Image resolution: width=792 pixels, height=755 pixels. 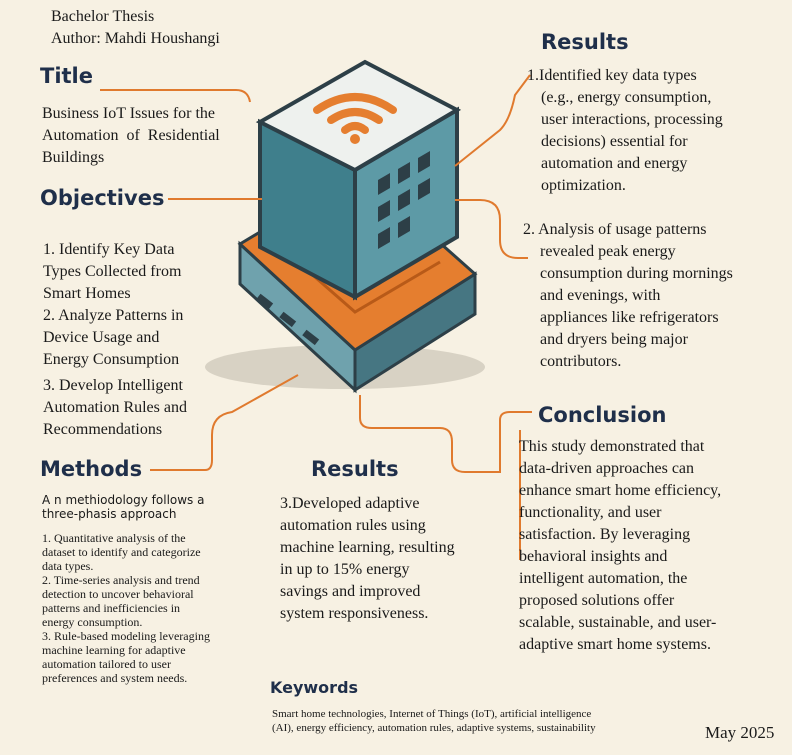 What do you see at coordinates (350, 503) in the screenshot?
I see `result-line: 3.Developed adaptive` at bounding box center [350, 503].